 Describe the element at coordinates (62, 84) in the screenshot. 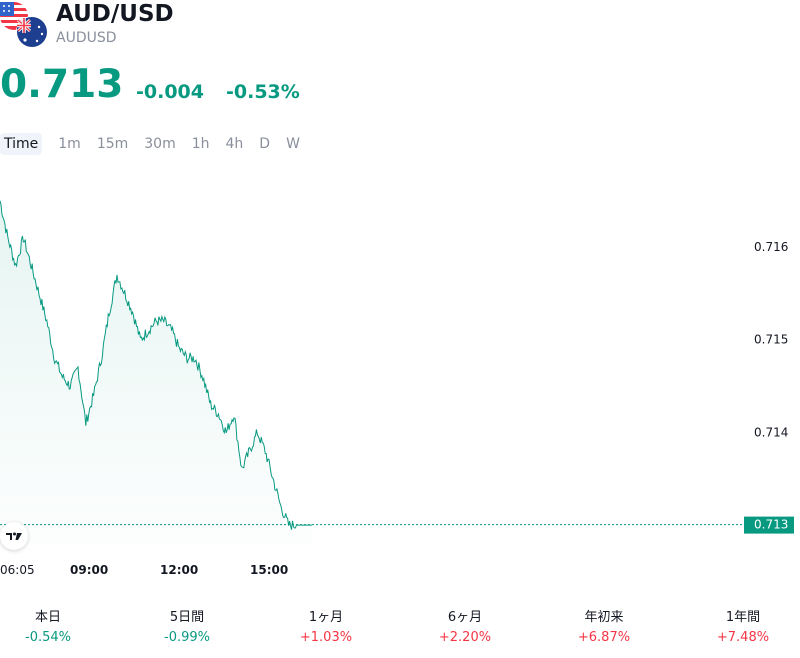

I see `last-price: 0.713` at that location.